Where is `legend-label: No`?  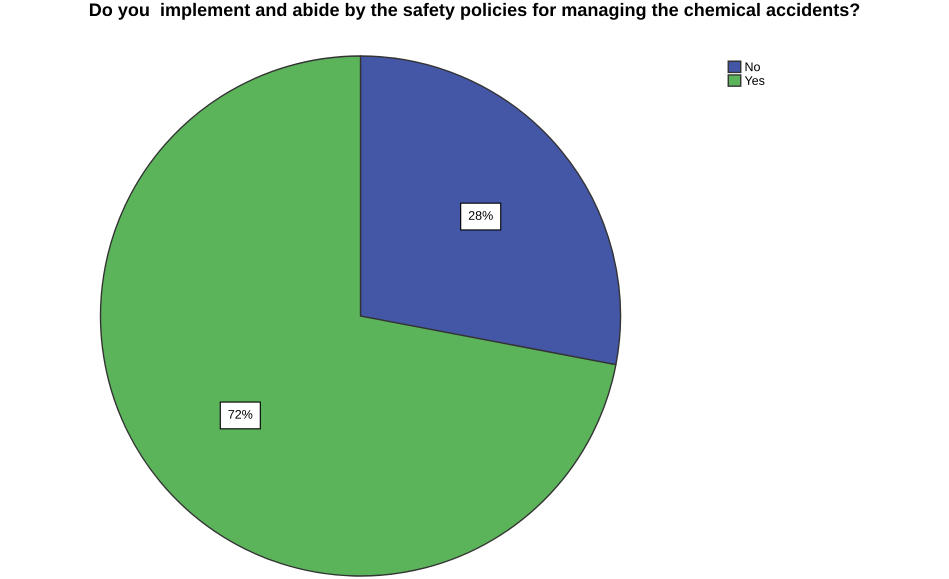
legend-label: No is located at coordinates (753, 67).